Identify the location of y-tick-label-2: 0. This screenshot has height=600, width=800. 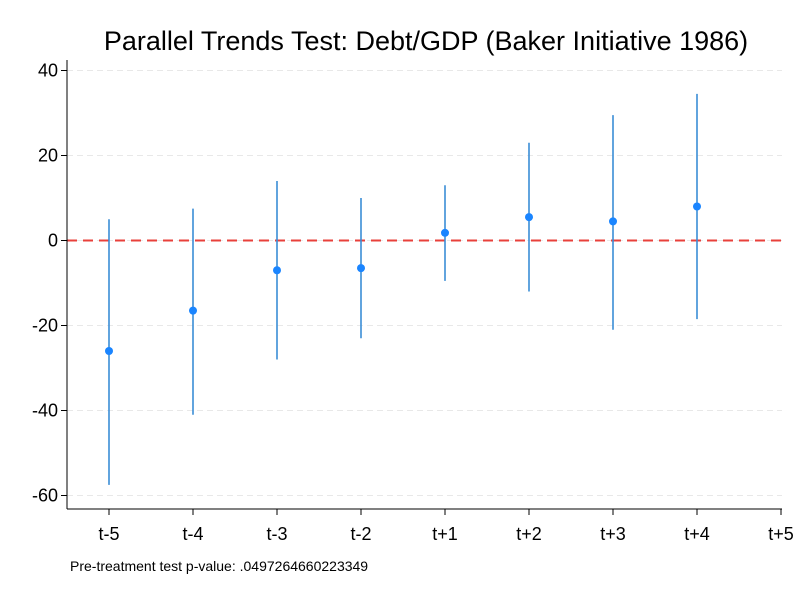
(53, 241).